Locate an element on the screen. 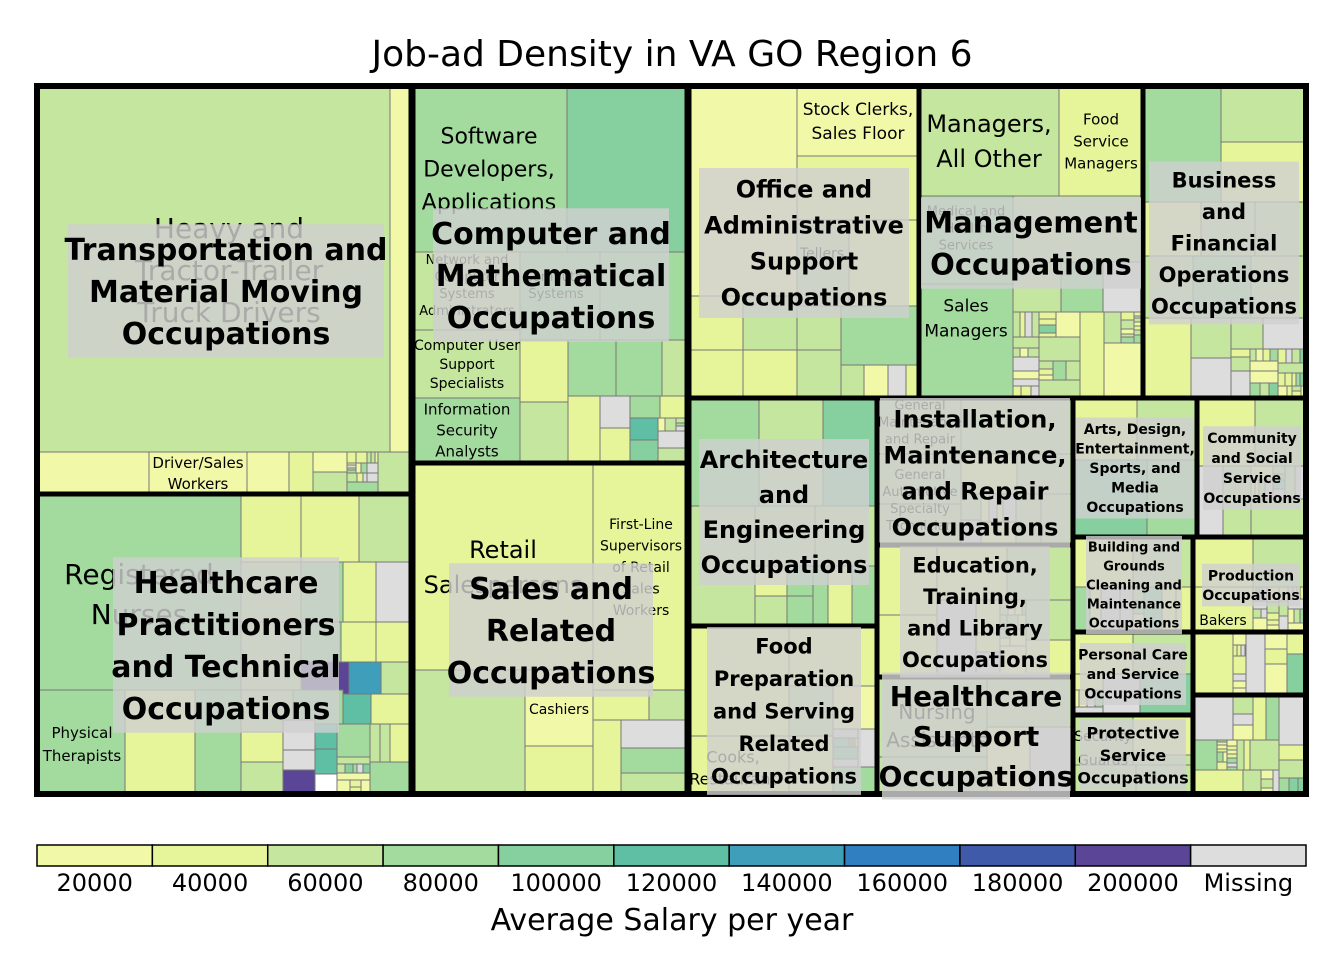 Image resolution: width=1344 pixels, height=960 pixels. group-label: Architecture and Engineering Occupations is located at coordinates (784, 512).